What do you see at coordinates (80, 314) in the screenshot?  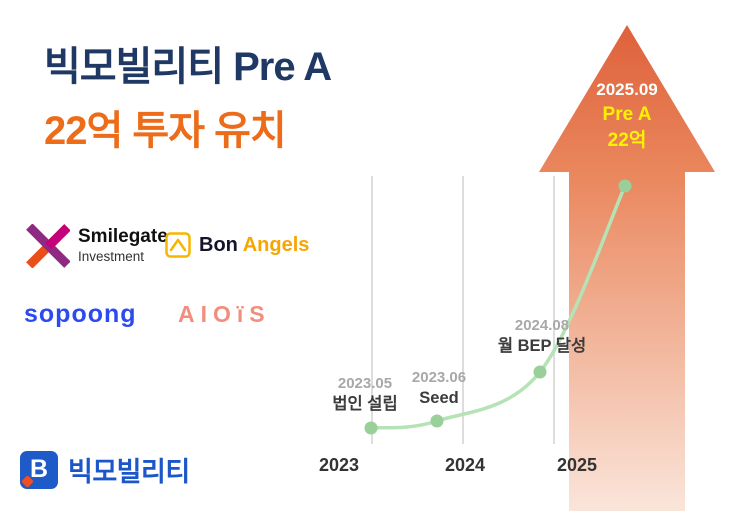 I see `investor-sopoong: sopoong` at bounding box center [80, 314].